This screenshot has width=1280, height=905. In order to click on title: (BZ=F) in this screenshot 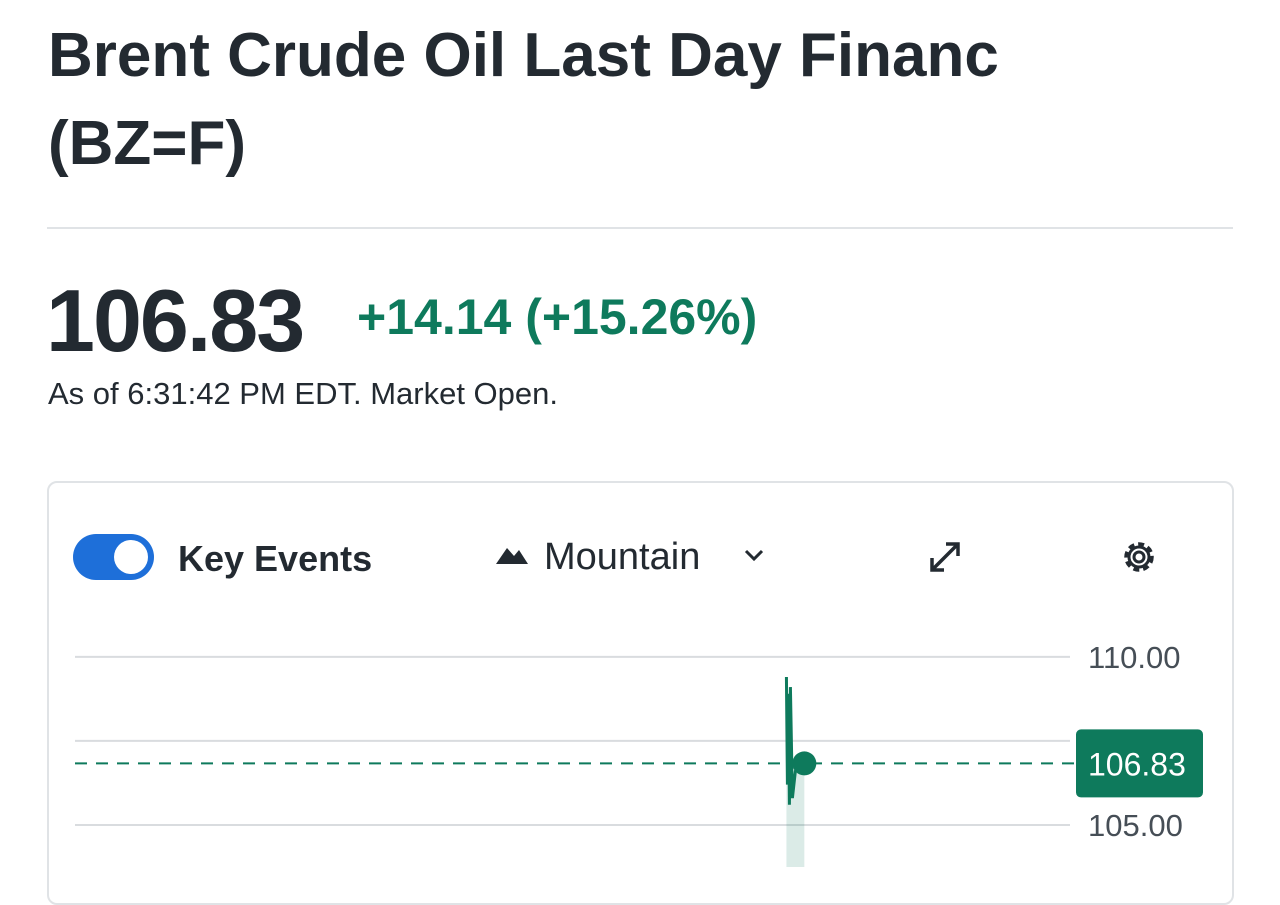, I will do `click(147, 143)`.